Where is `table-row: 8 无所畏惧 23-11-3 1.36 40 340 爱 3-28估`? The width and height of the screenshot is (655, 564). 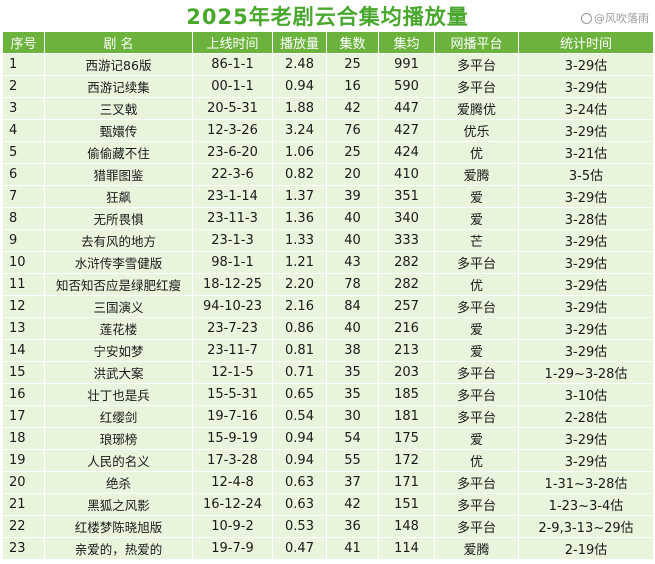 table-row: 8 无所畏惧 23-11-3 1.36 40 340 爱 3-28估 is located at coordinates (328, 218).